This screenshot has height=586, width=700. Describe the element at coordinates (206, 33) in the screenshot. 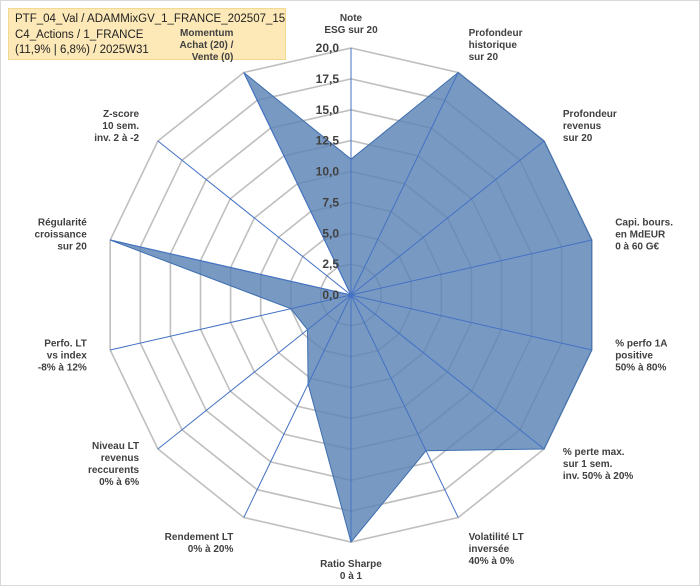

I see `axis-label-line: Momentum` at that location.